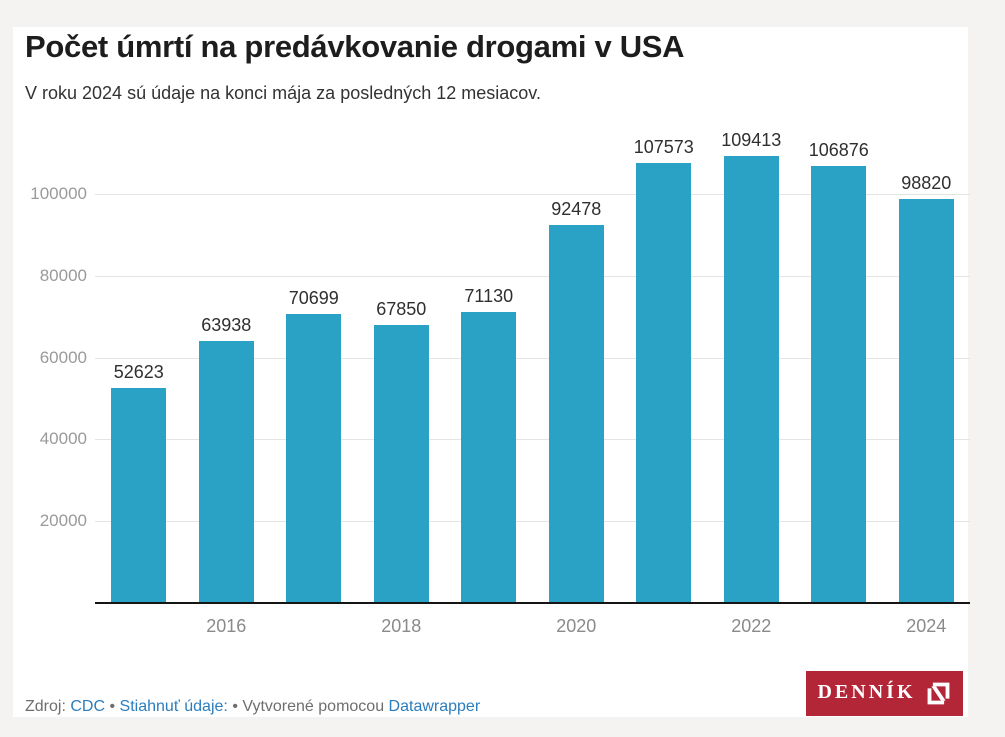 This screenshot has width=1005, height=737. Describe the element at coordinates (838, 149) in the screenshot. I see `bar-value-label-2023: 106876` at that location.